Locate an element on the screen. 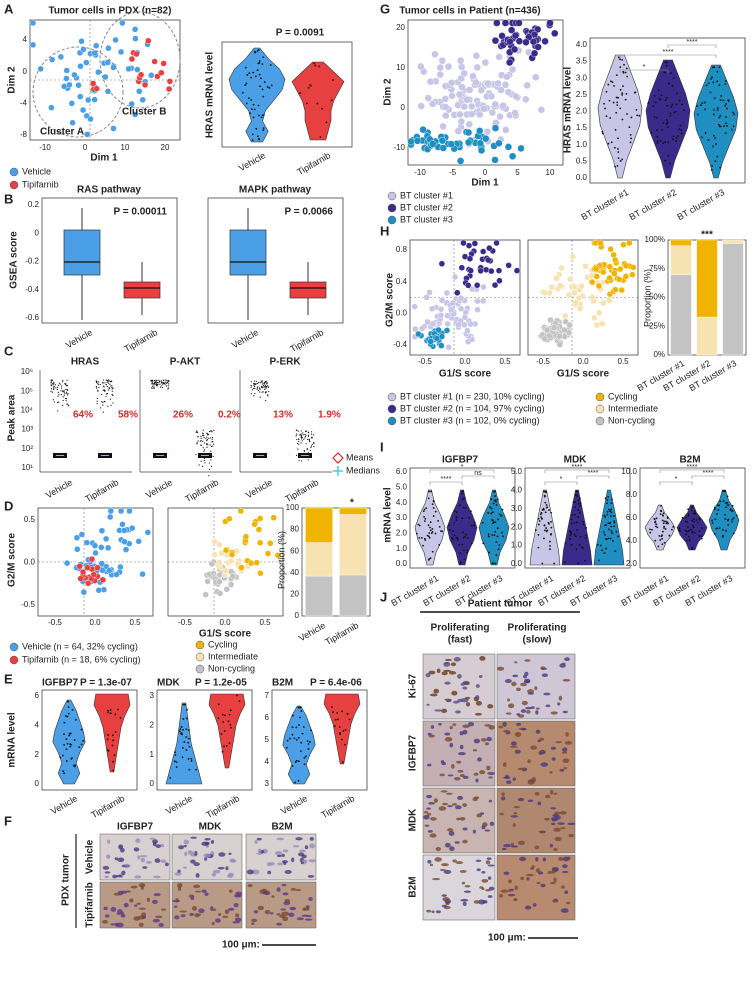 The height and width of the screenshot is (992, 756). legend-label: Intermediate is located at coordinates (633, 408).